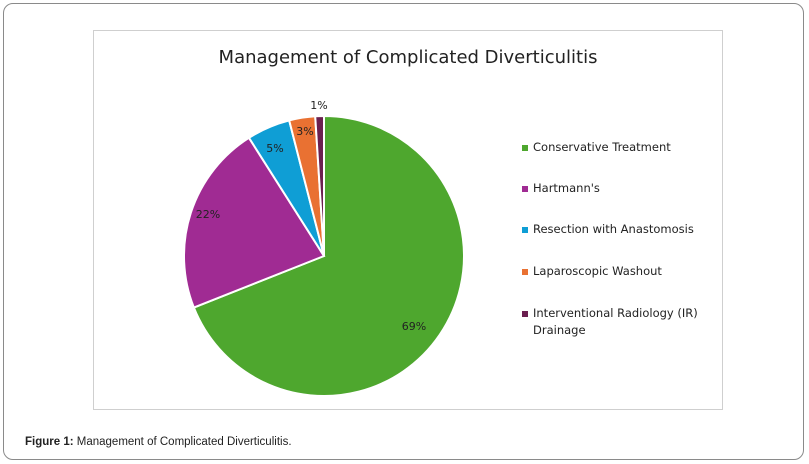 This screenshot has width=809, height=464. I want to click on pie-slice-interventional-radiology-ir-drainage, so click(319, 185).